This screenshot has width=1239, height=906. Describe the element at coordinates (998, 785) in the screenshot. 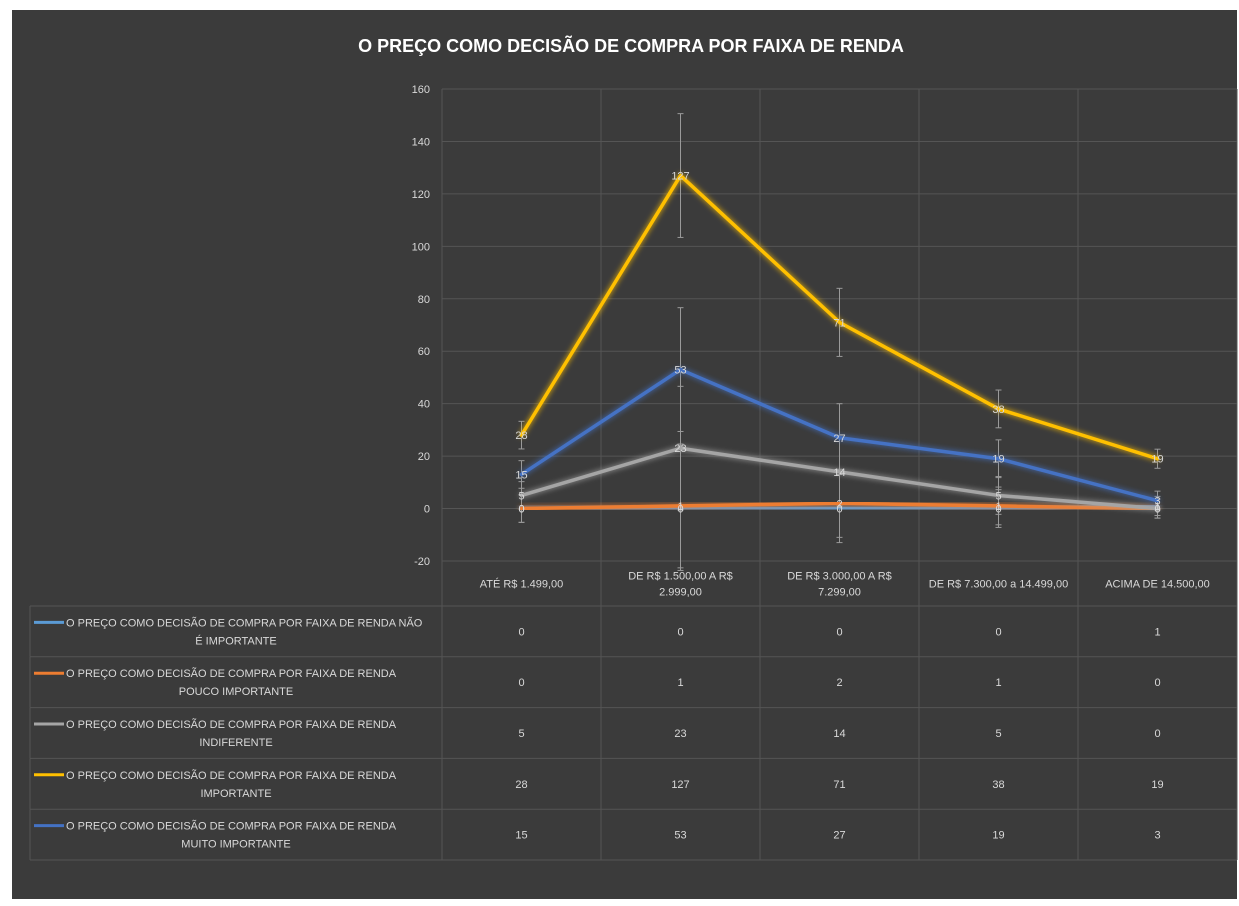

I see `table-cell-value: 38` at that location.